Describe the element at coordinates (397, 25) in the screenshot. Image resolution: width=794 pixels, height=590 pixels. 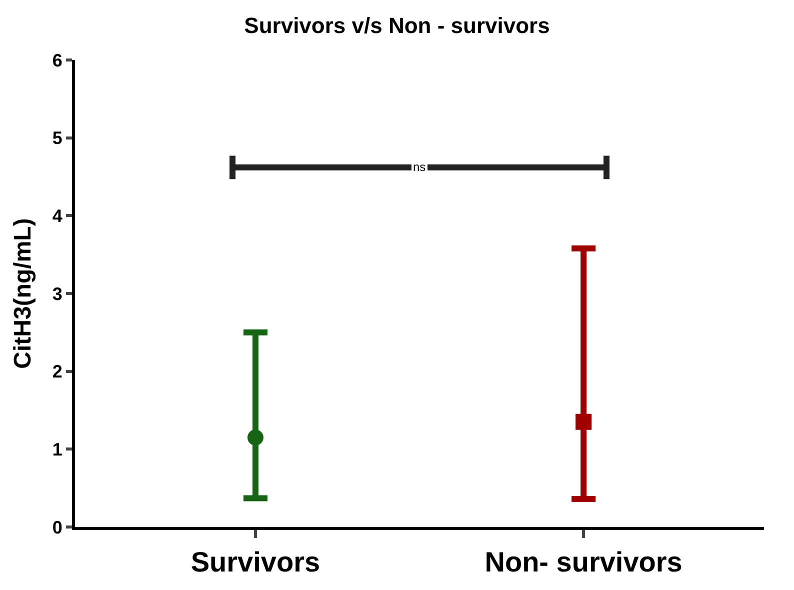
I see `chart-title: Survivors v/s Non - survivors` at that location.